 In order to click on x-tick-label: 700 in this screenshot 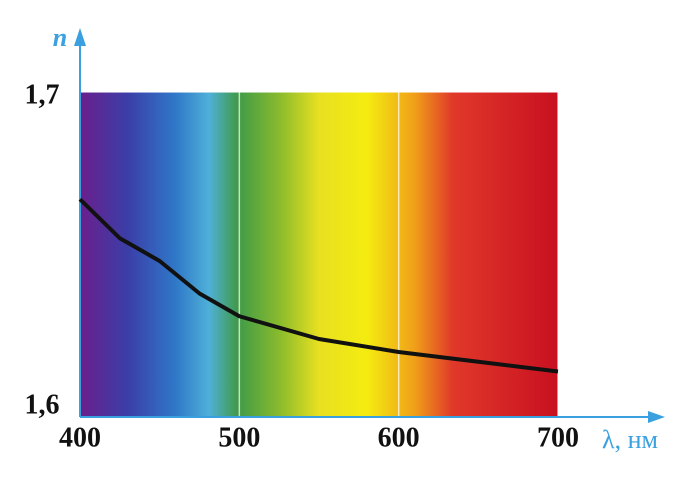, I will do `click(558, 437)`.